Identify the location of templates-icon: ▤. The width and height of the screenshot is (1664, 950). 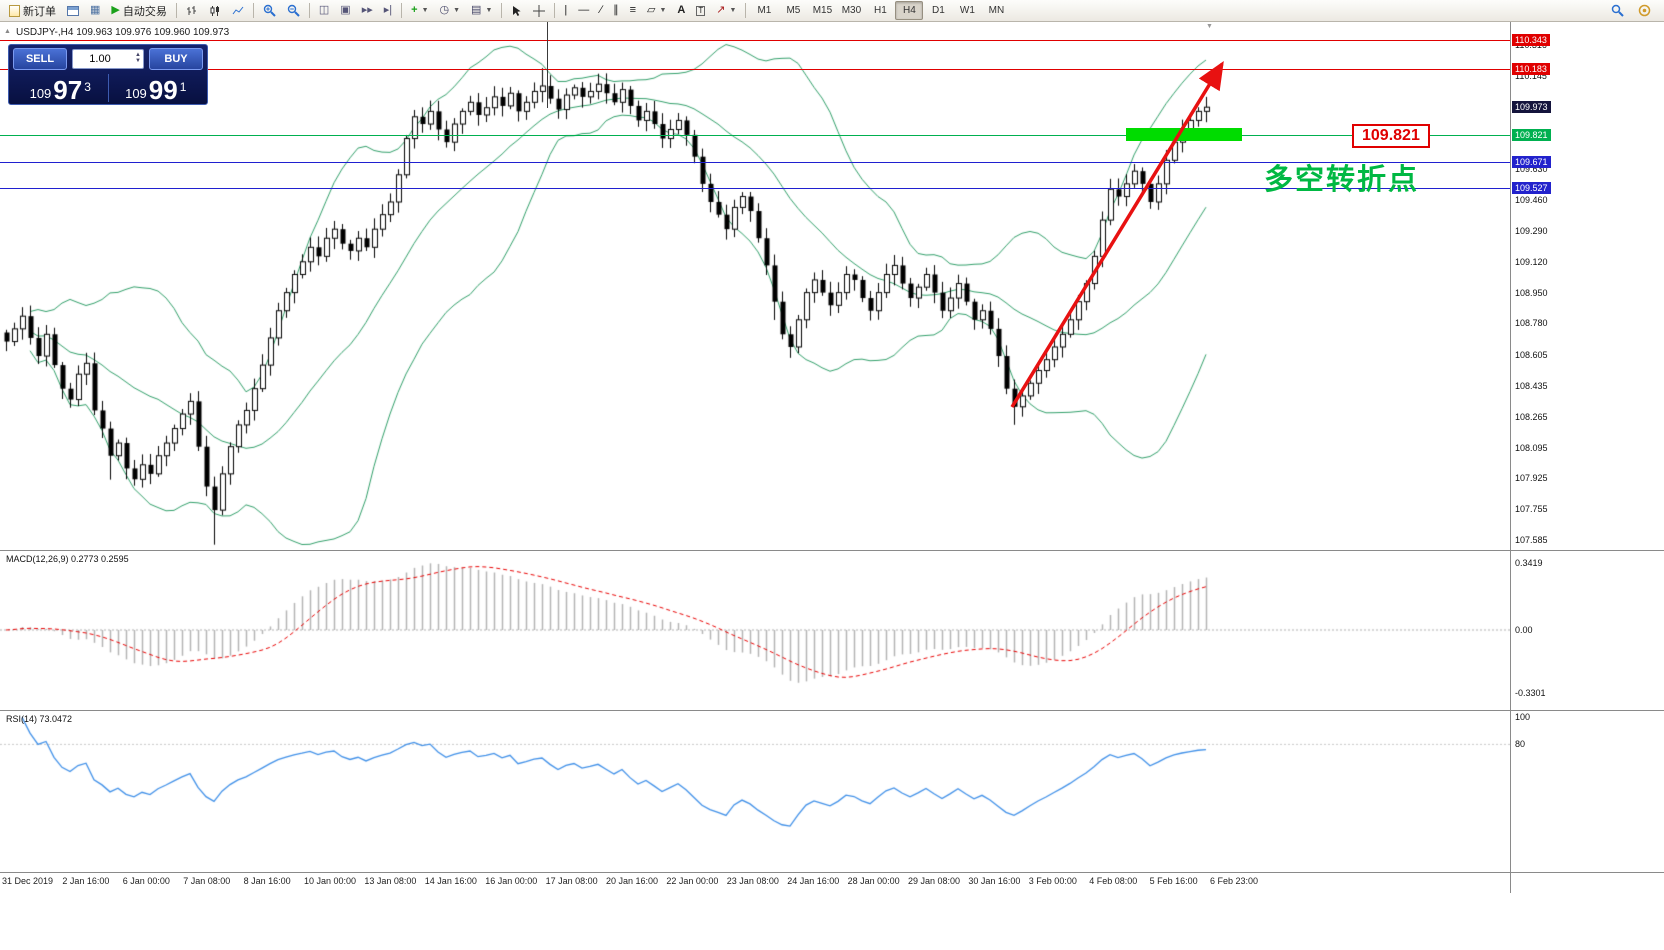
(476, 10).